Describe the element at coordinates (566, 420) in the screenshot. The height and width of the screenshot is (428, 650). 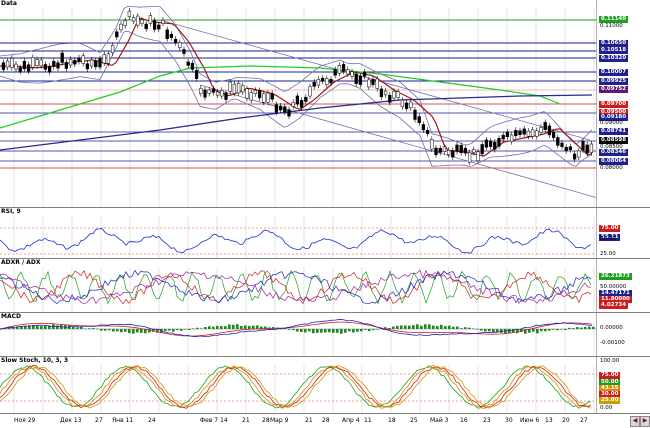
I see `time-axis-label: 20` at that location.